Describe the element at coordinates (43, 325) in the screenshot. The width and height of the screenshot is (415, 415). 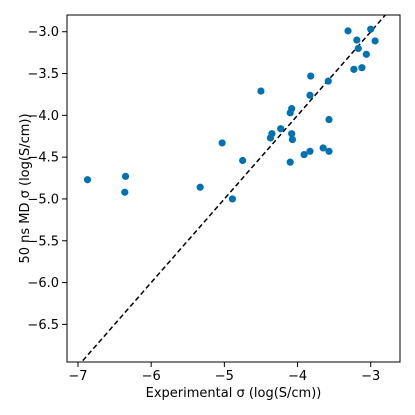
I see `y-tick-label: −6.5` at that location.